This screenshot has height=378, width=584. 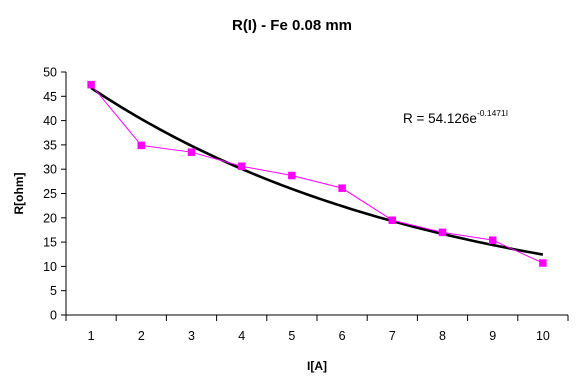 What do you see at coordinates (50, 97) in the screenshot?
I see `y-tick-label: 45` at bounding box center [50, 97].